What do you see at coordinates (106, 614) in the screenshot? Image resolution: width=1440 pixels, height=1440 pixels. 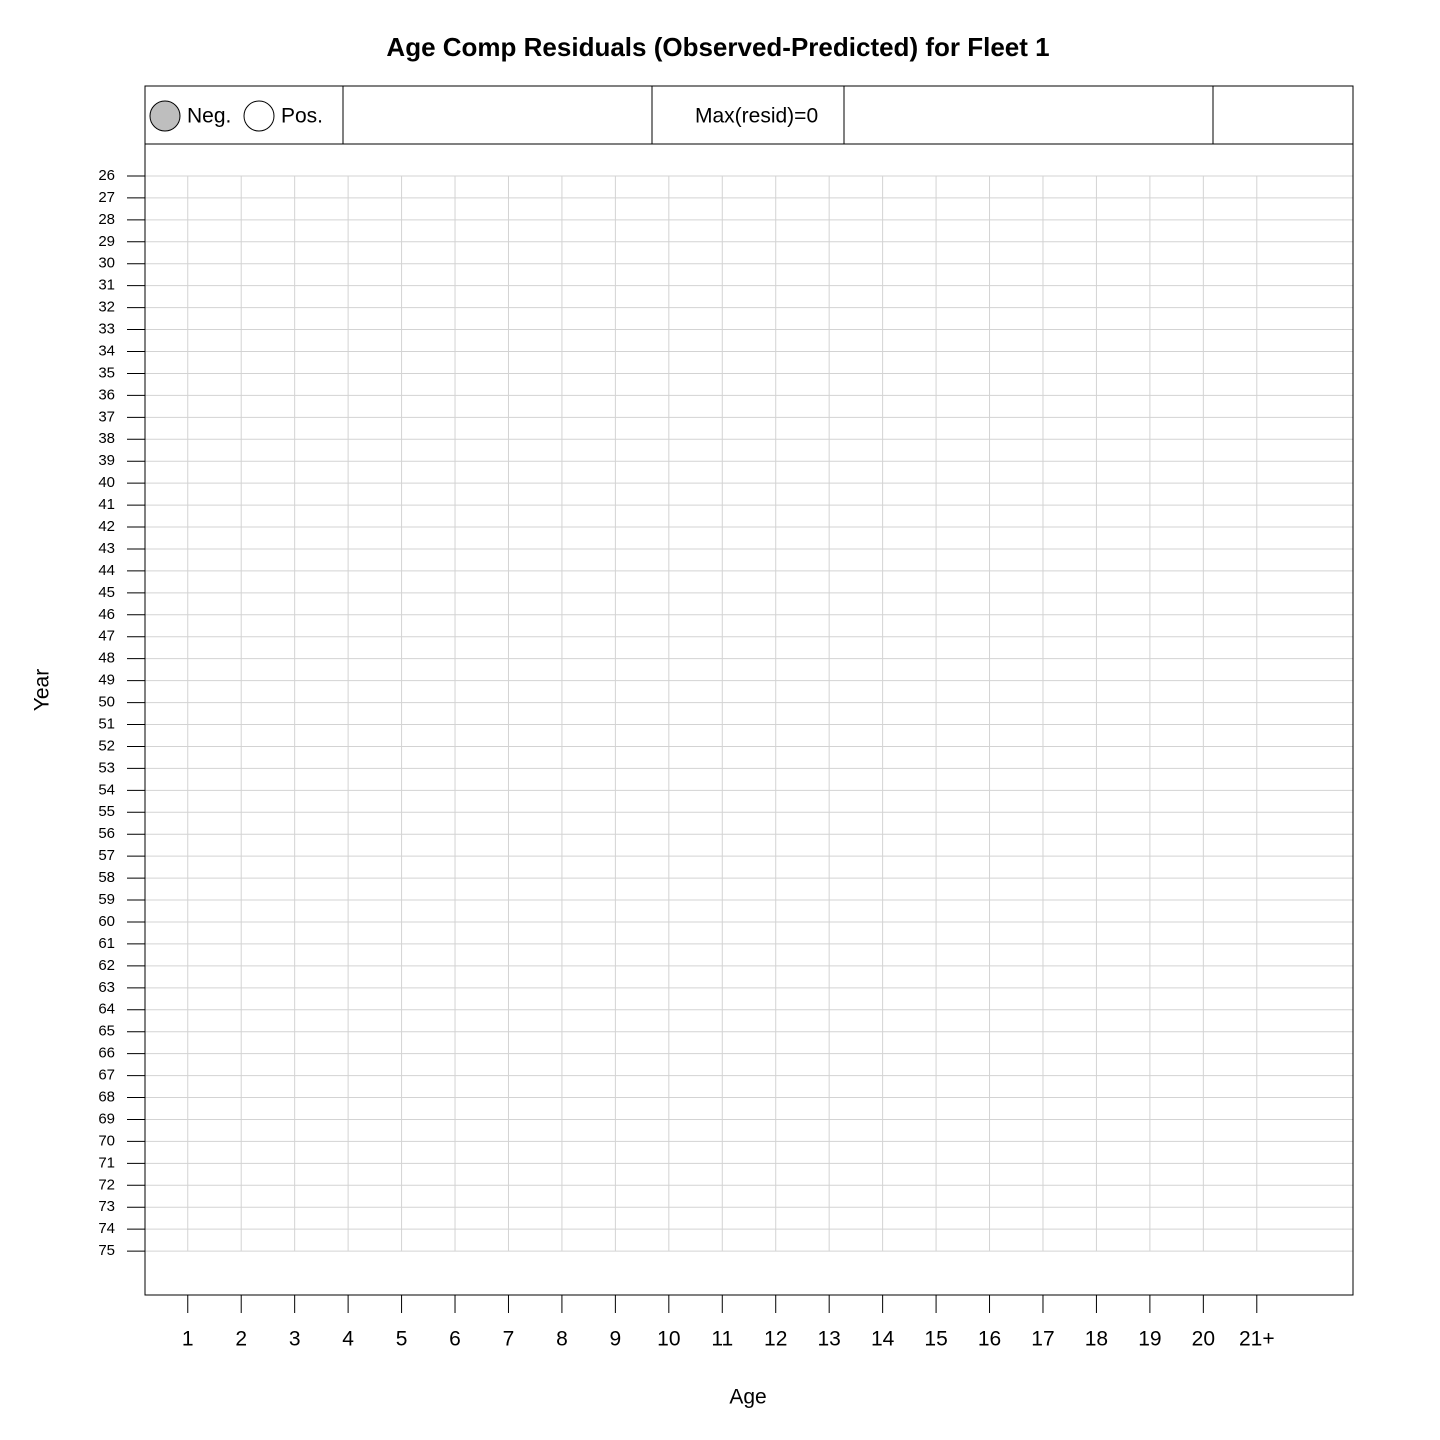 I see `y-tick-label: 46` at bounding box center [106, 614].